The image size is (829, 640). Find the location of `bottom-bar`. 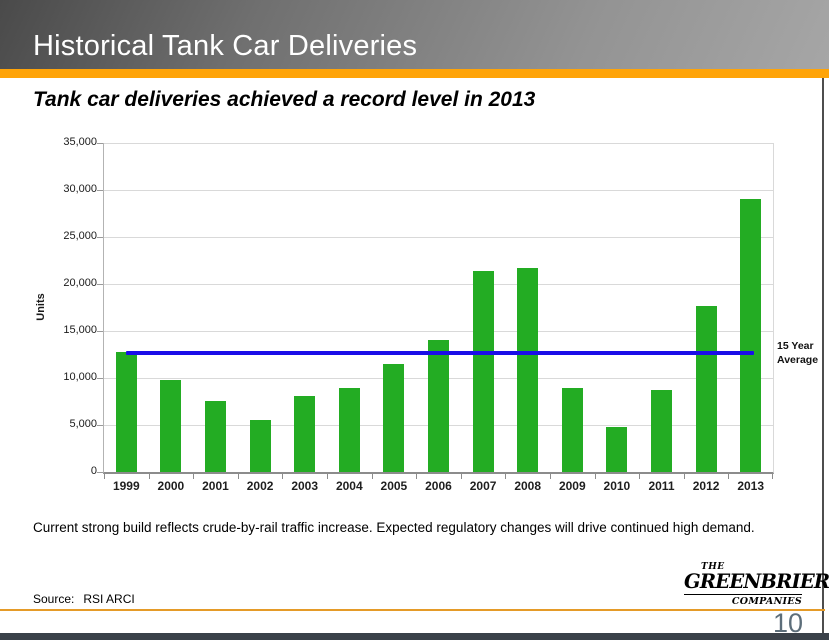

bottom-bar is located at coordinates (414, 636).